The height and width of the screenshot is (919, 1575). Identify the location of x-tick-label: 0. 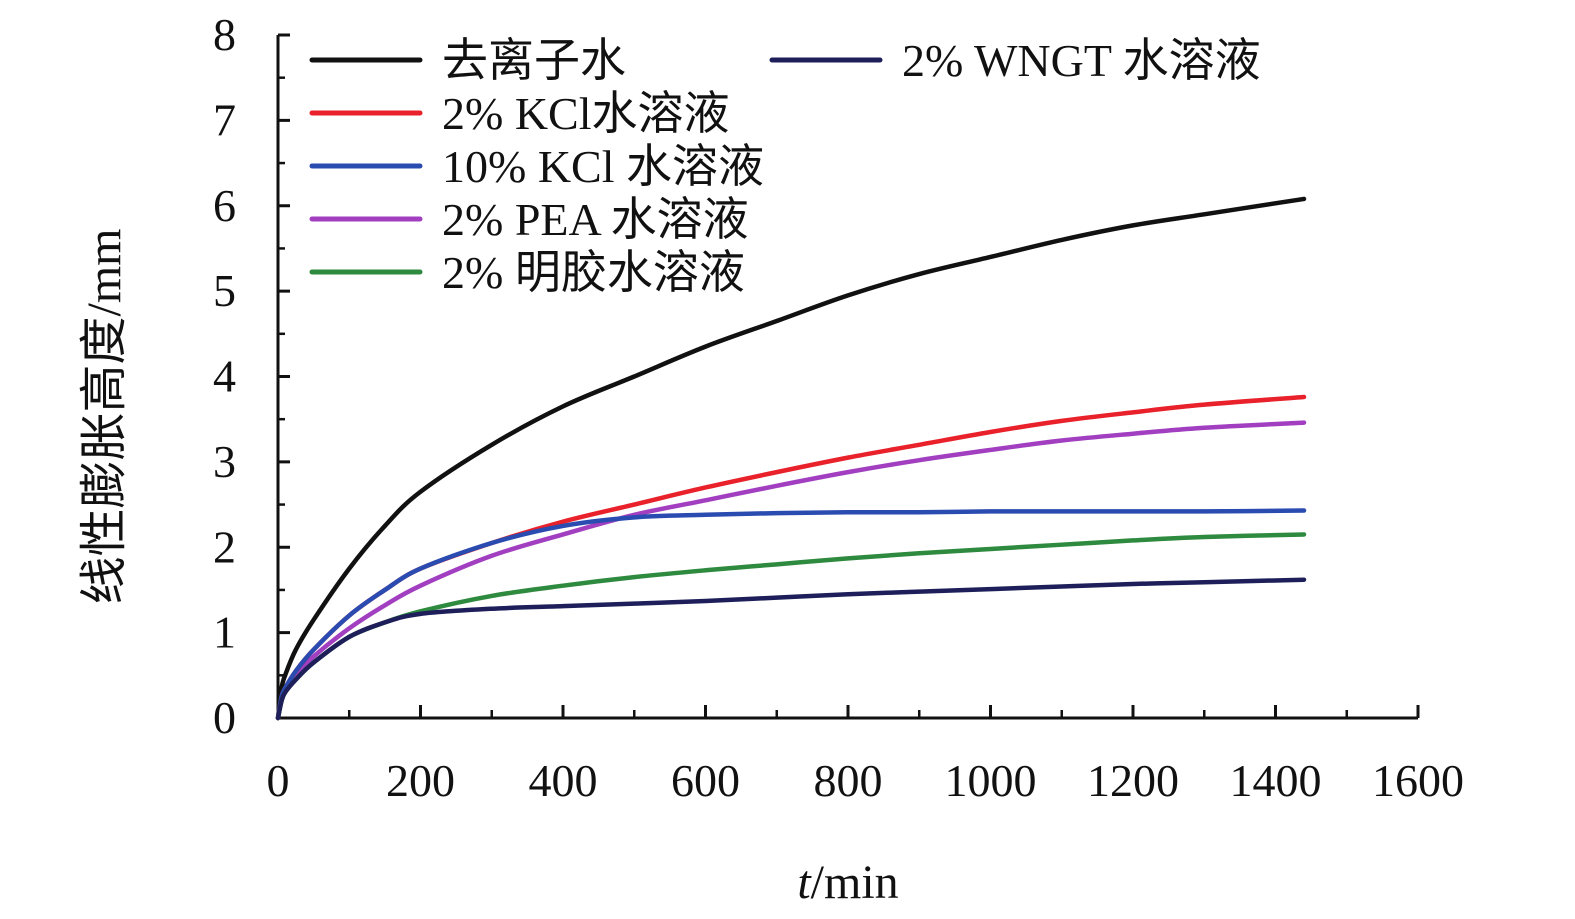
(278, 780).